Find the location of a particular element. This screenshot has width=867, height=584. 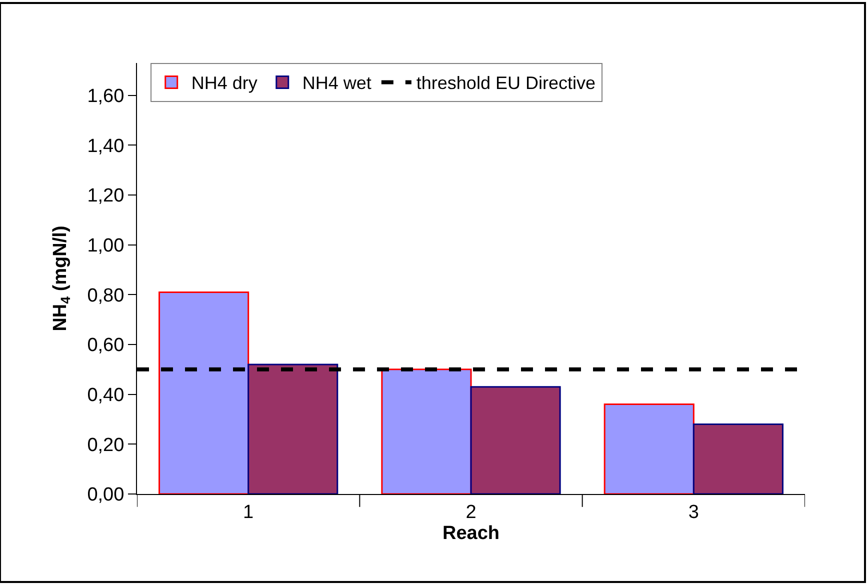

legend-label: NH4 dry is located at coordinates (224, 83).